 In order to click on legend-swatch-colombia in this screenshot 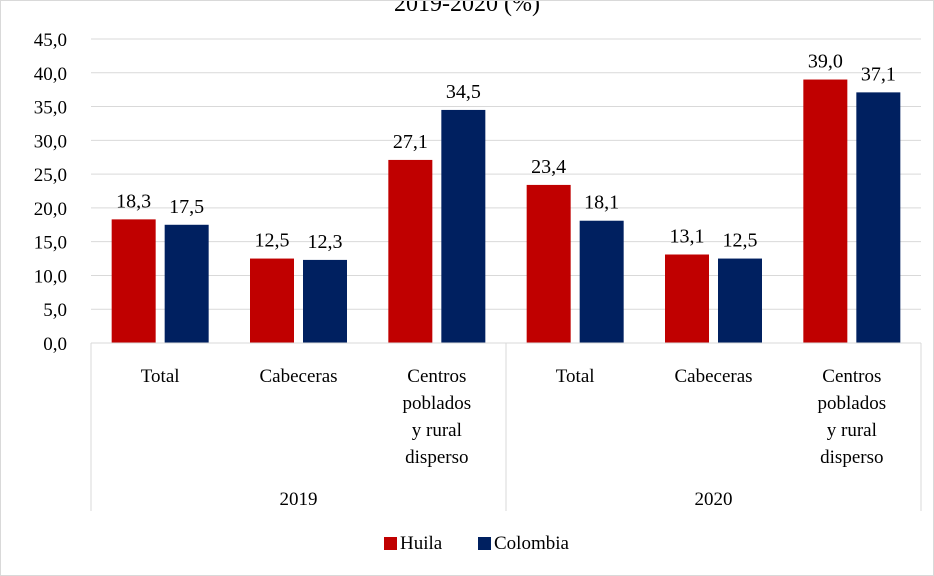, I will do `click(484, 543)`.